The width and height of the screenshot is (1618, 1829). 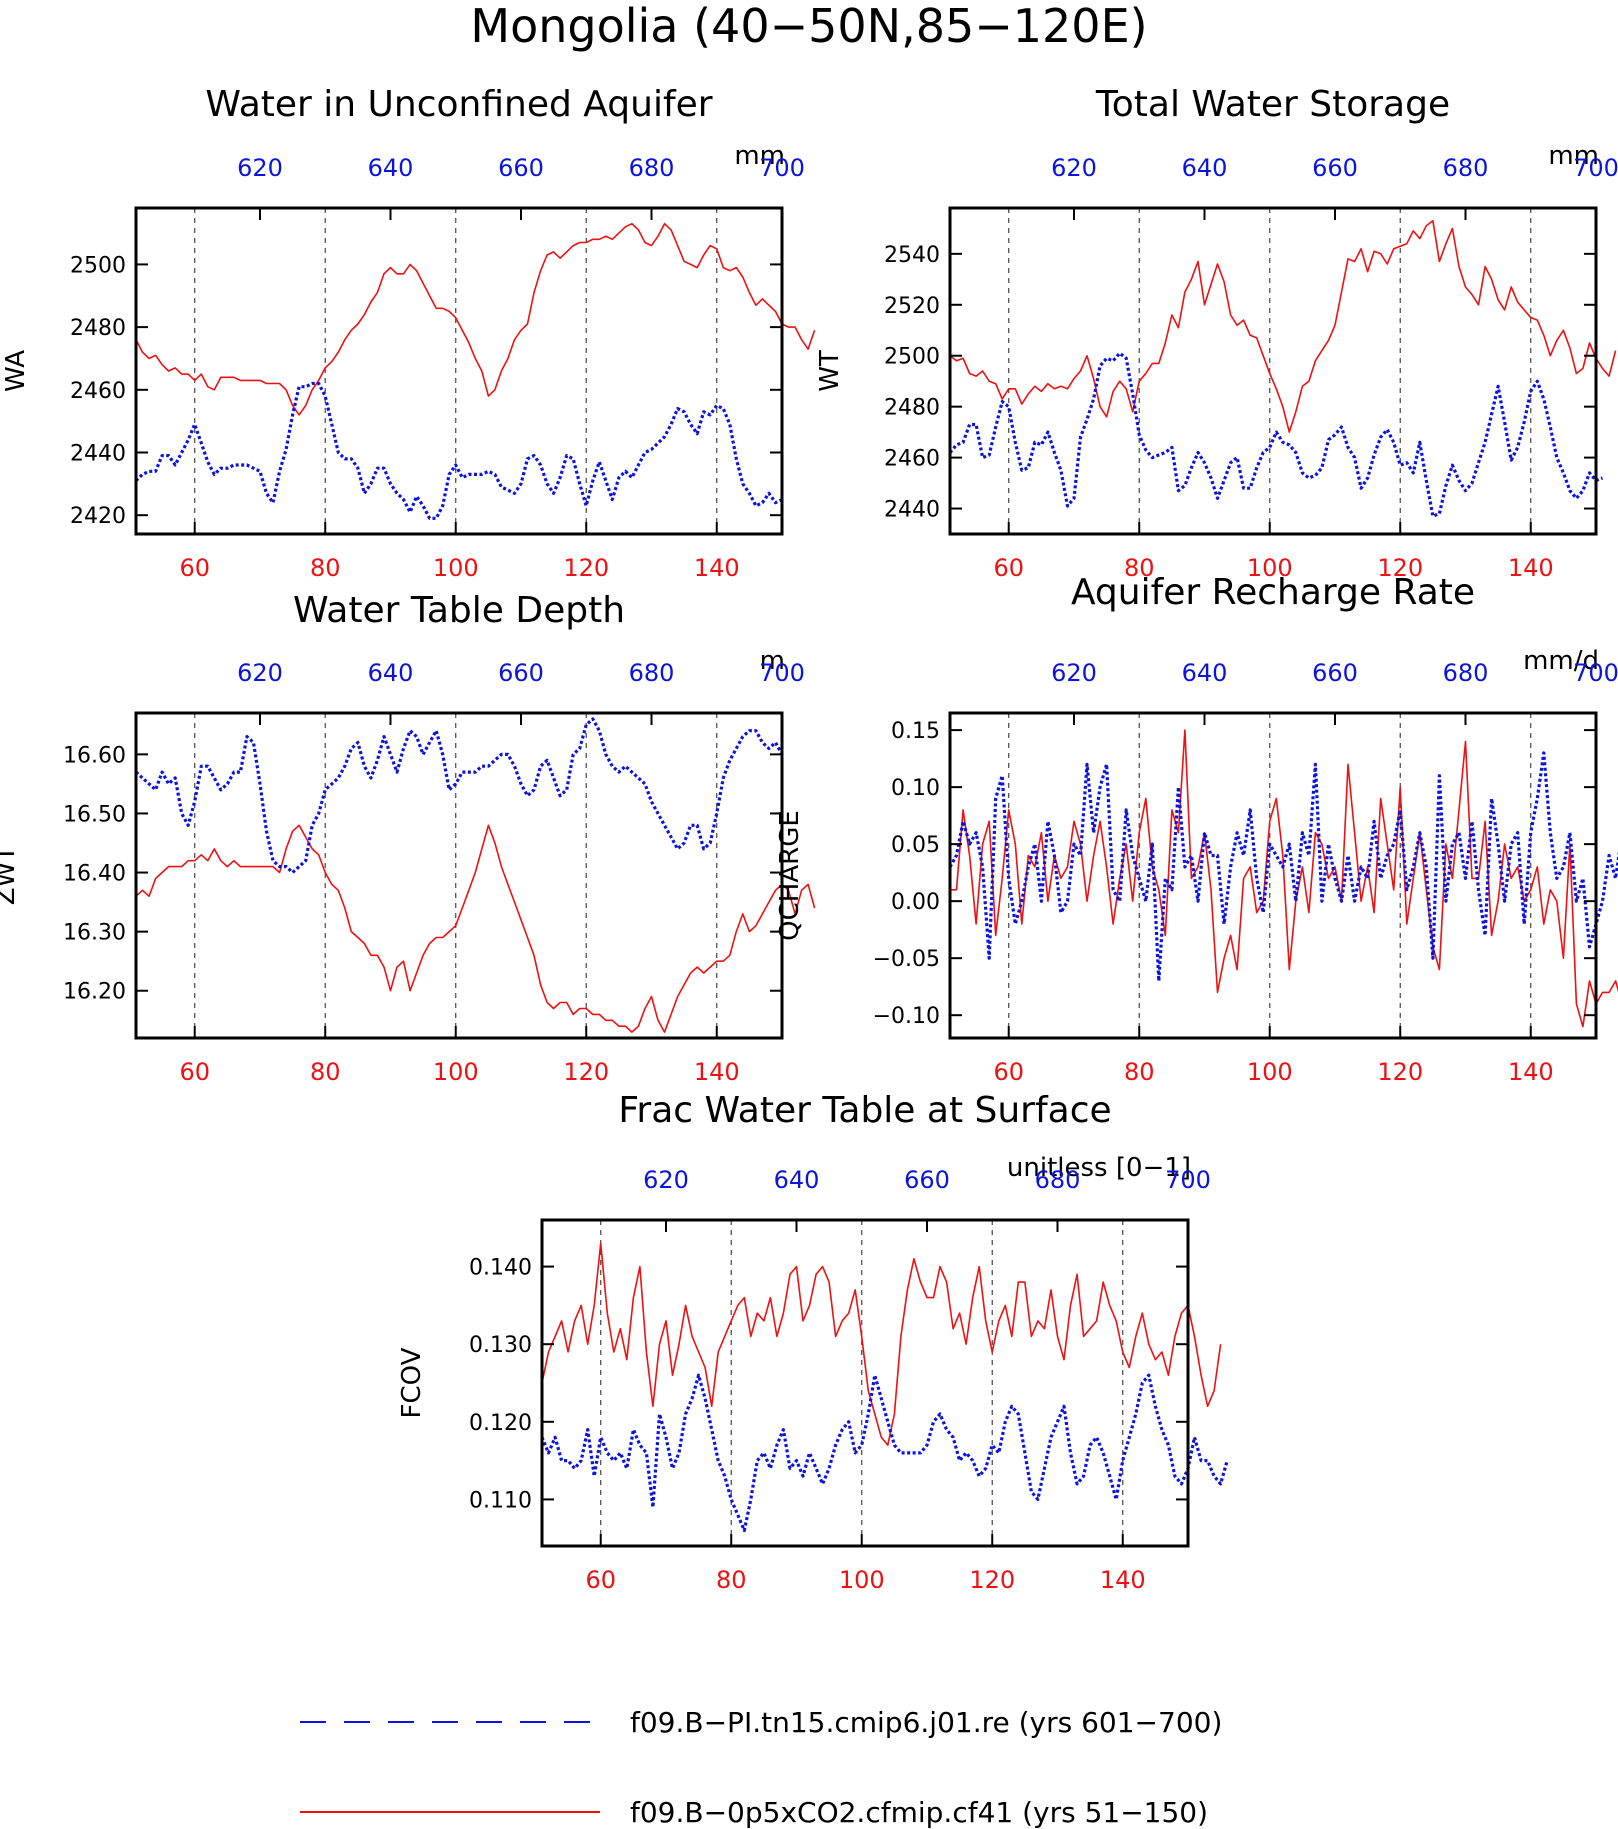 What do you see at coordinates (915, 788) in the screenshot?
I see `y-tick-label: 0.10` at bounding box center [915, 788].